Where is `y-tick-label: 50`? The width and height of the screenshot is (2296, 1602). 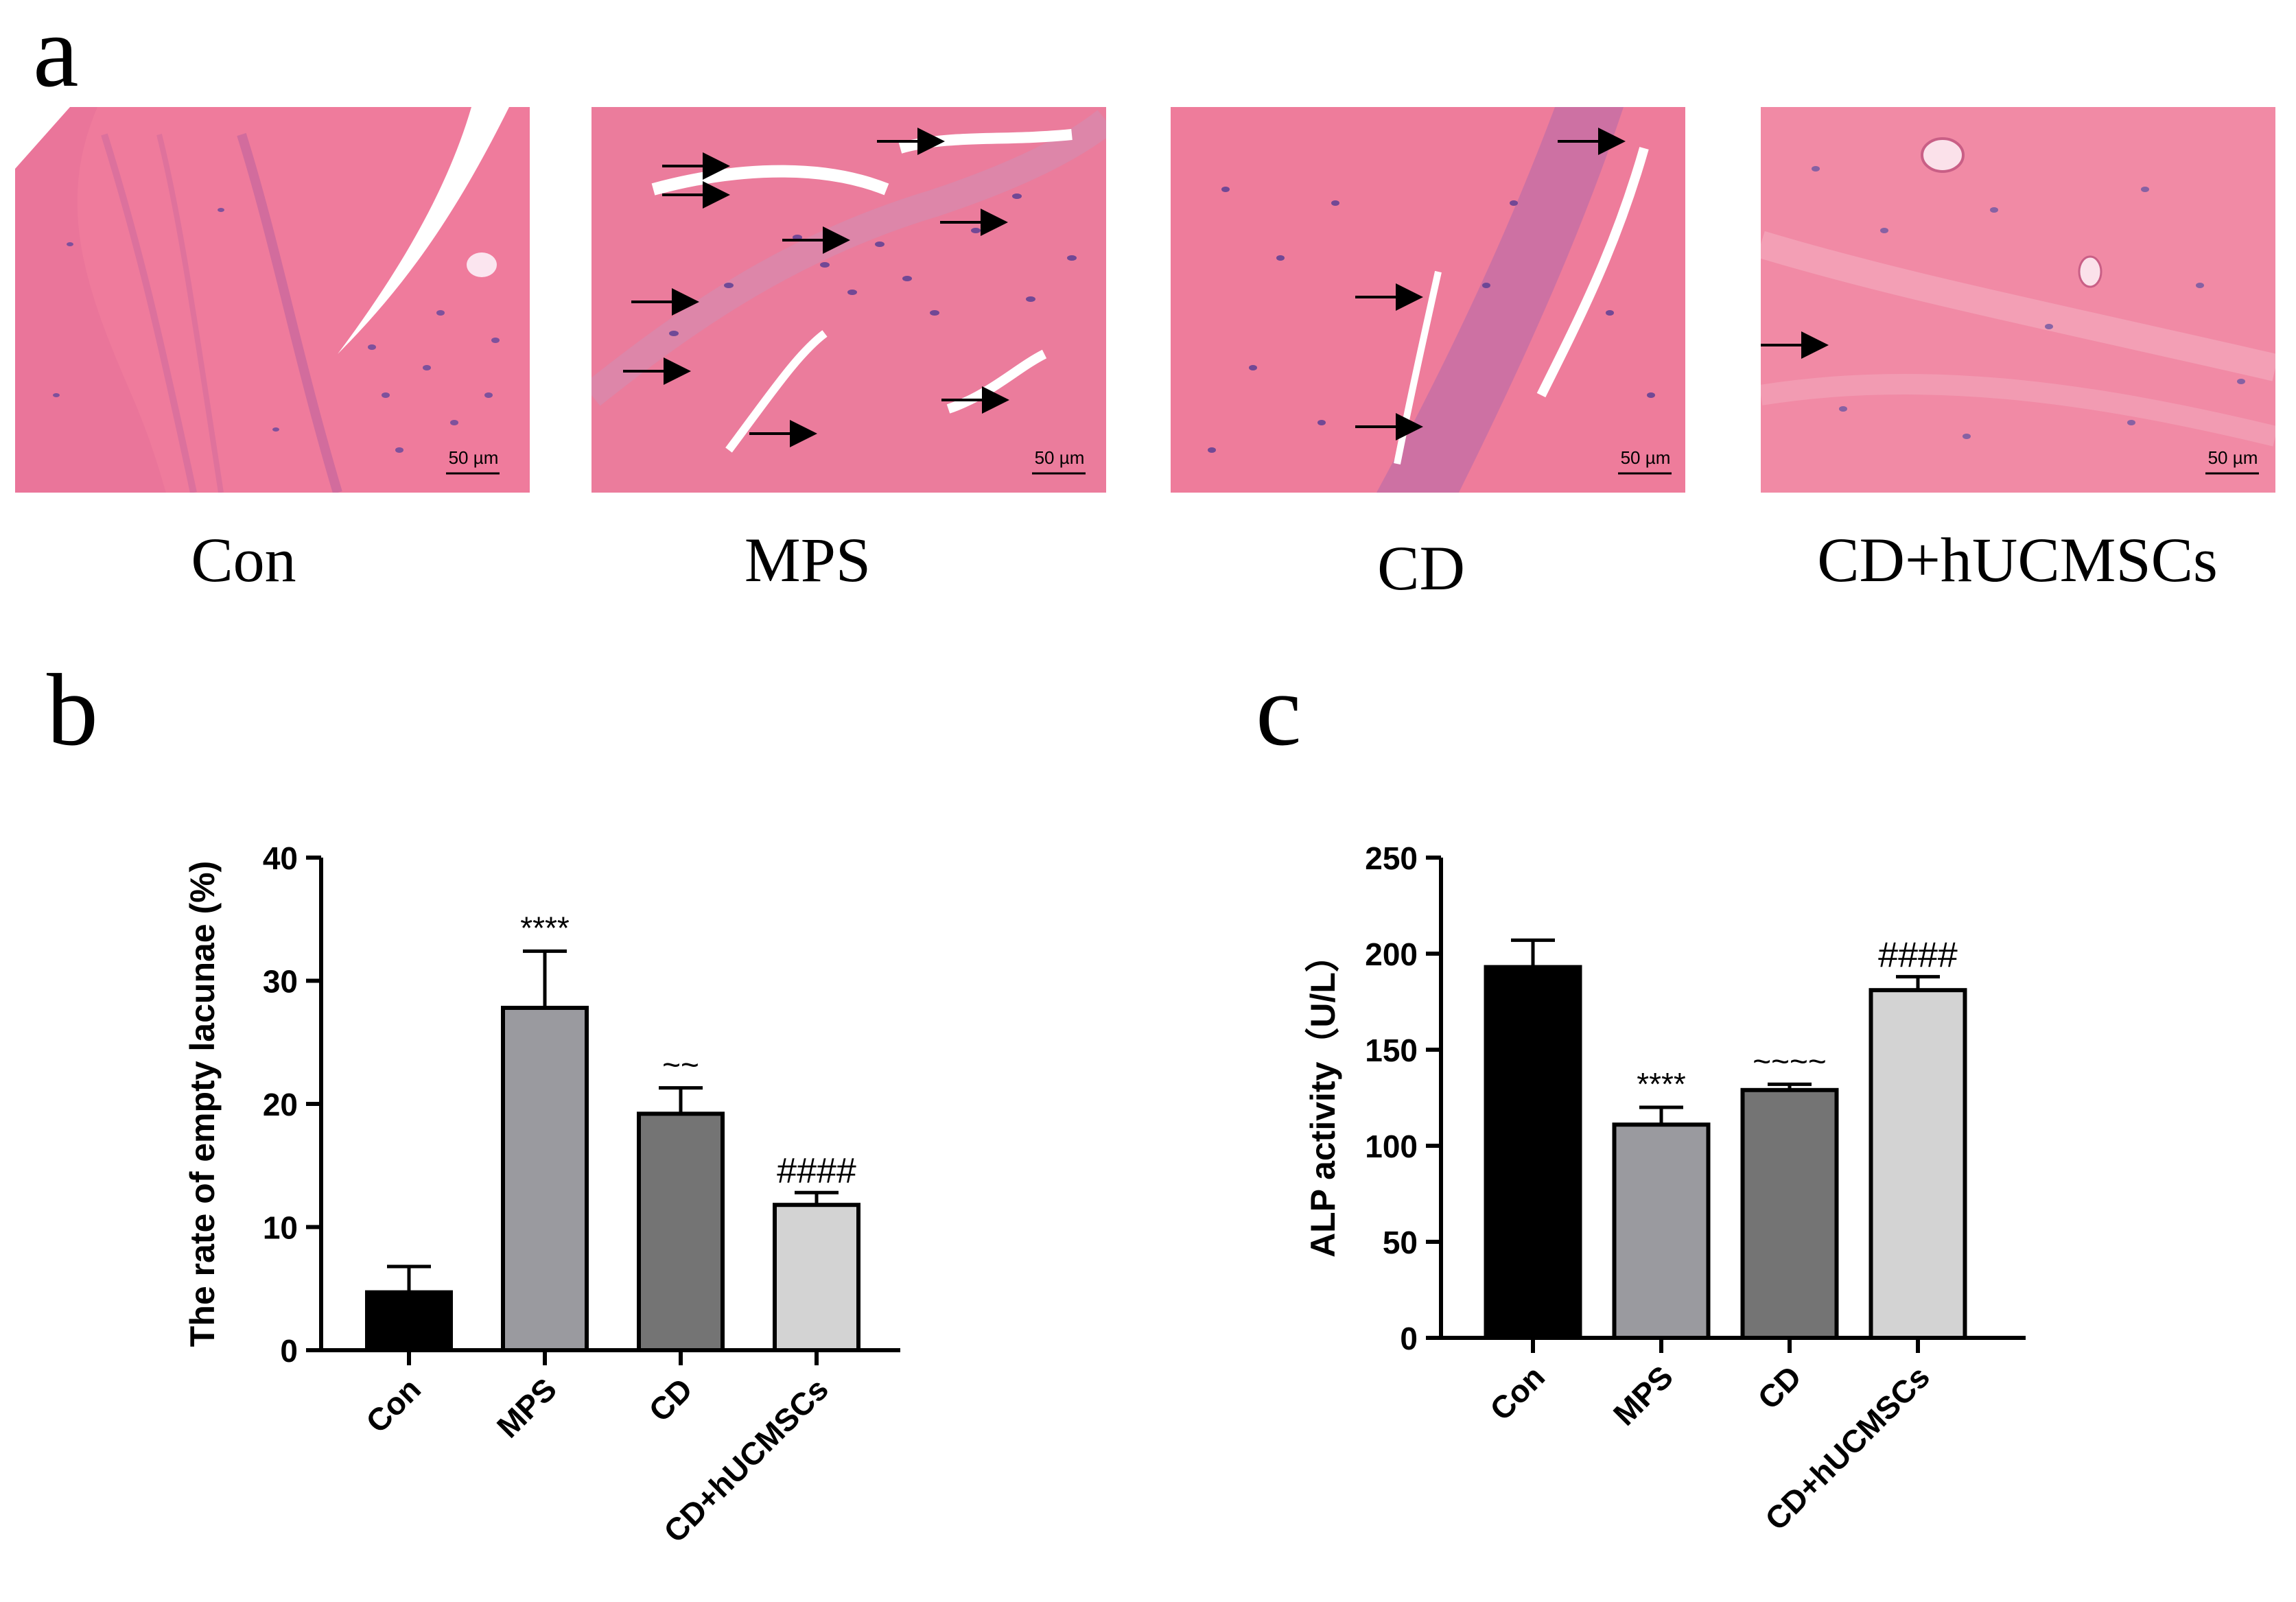
y-tick-label: 50 is located at coordinates (1400, 1242).